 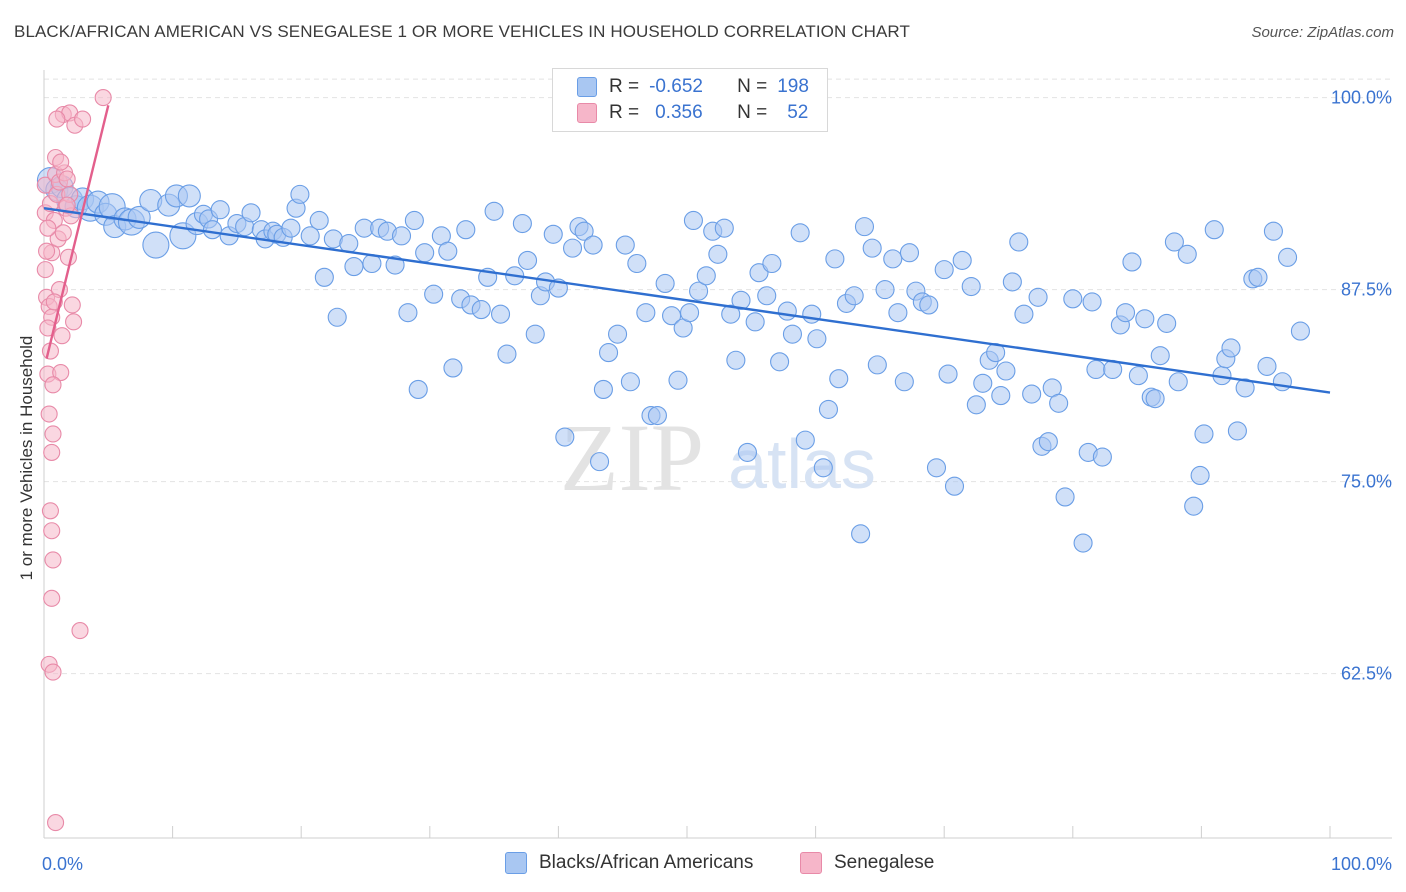 I want to click on y-tick-label: 100.0%, so click(x=1361, y=98).